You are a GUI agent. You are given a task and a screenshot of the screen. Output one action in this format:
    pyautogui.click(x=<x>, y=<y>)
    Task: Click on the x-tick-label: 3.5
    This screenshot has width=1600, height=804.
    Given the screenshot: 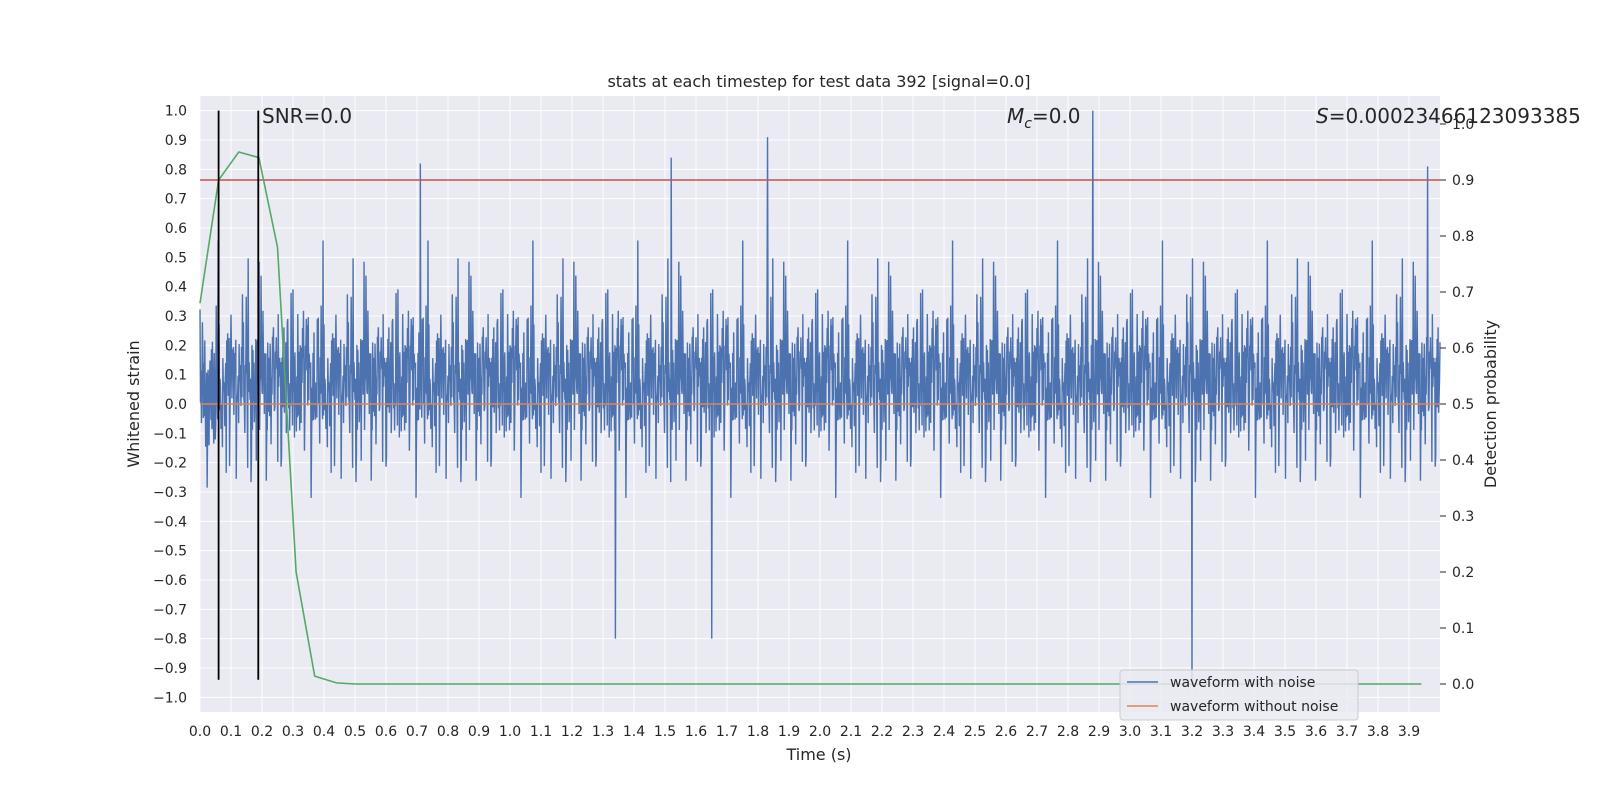 What is the action you would take?
    pyautogui.click(x=1285, y=732)
    